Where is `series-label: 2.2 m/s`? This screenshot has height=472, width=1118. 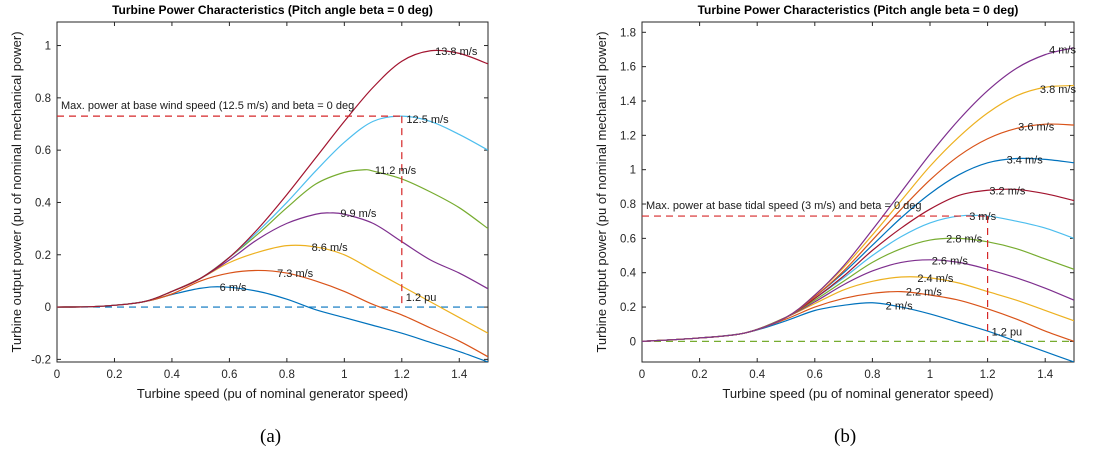 series-label: 2.2 m/s is located at coordinates (924, 293).